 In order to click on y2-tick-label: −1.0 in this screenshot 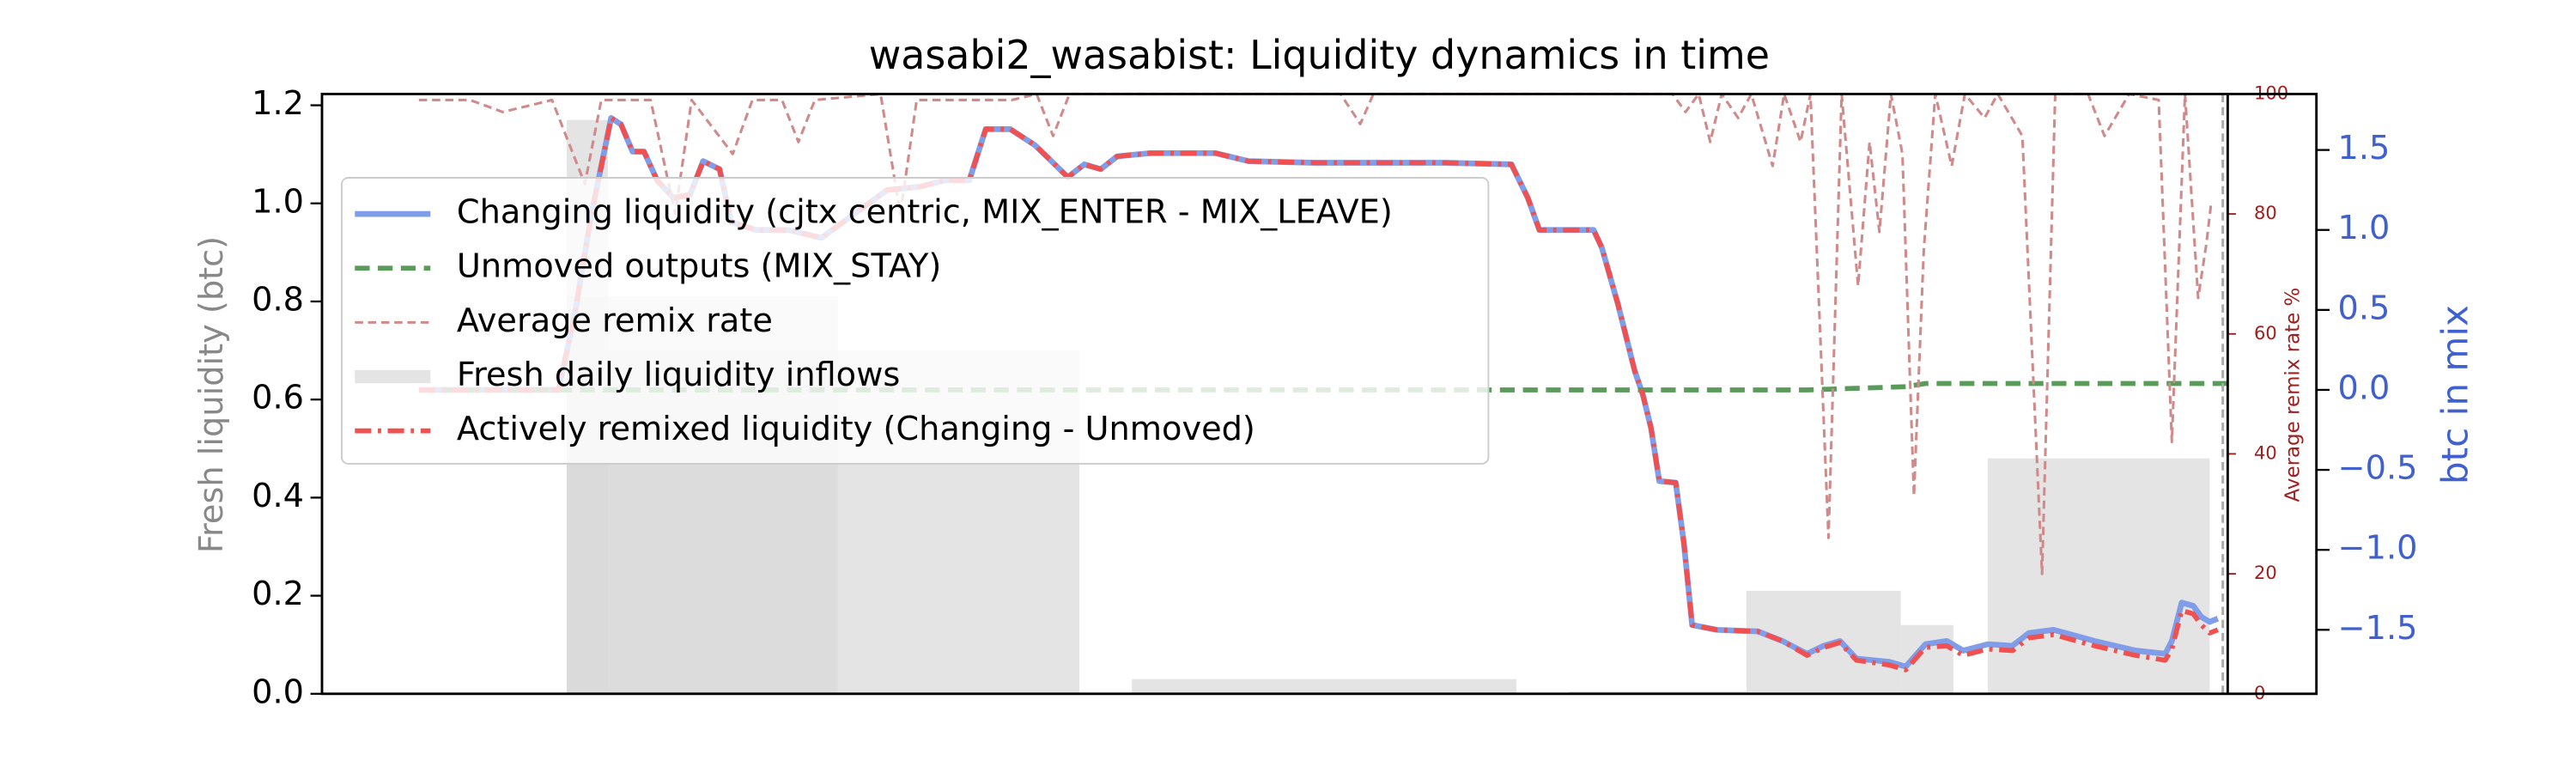, I will do `click(2378, 548)`.